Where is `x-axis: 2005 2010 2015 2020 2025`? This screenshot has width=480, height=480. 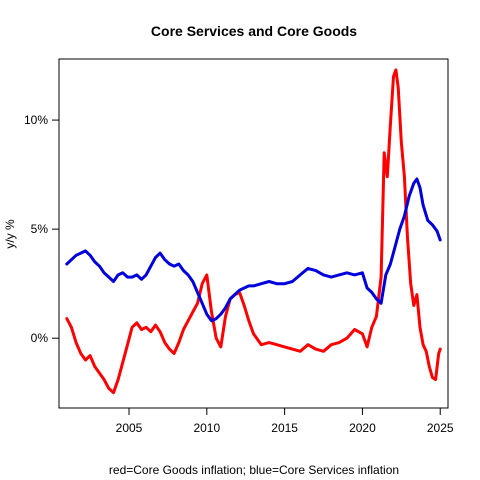
x-axis: 2005 2010 2015 2020 2025 is located at coordinates (285, 421).